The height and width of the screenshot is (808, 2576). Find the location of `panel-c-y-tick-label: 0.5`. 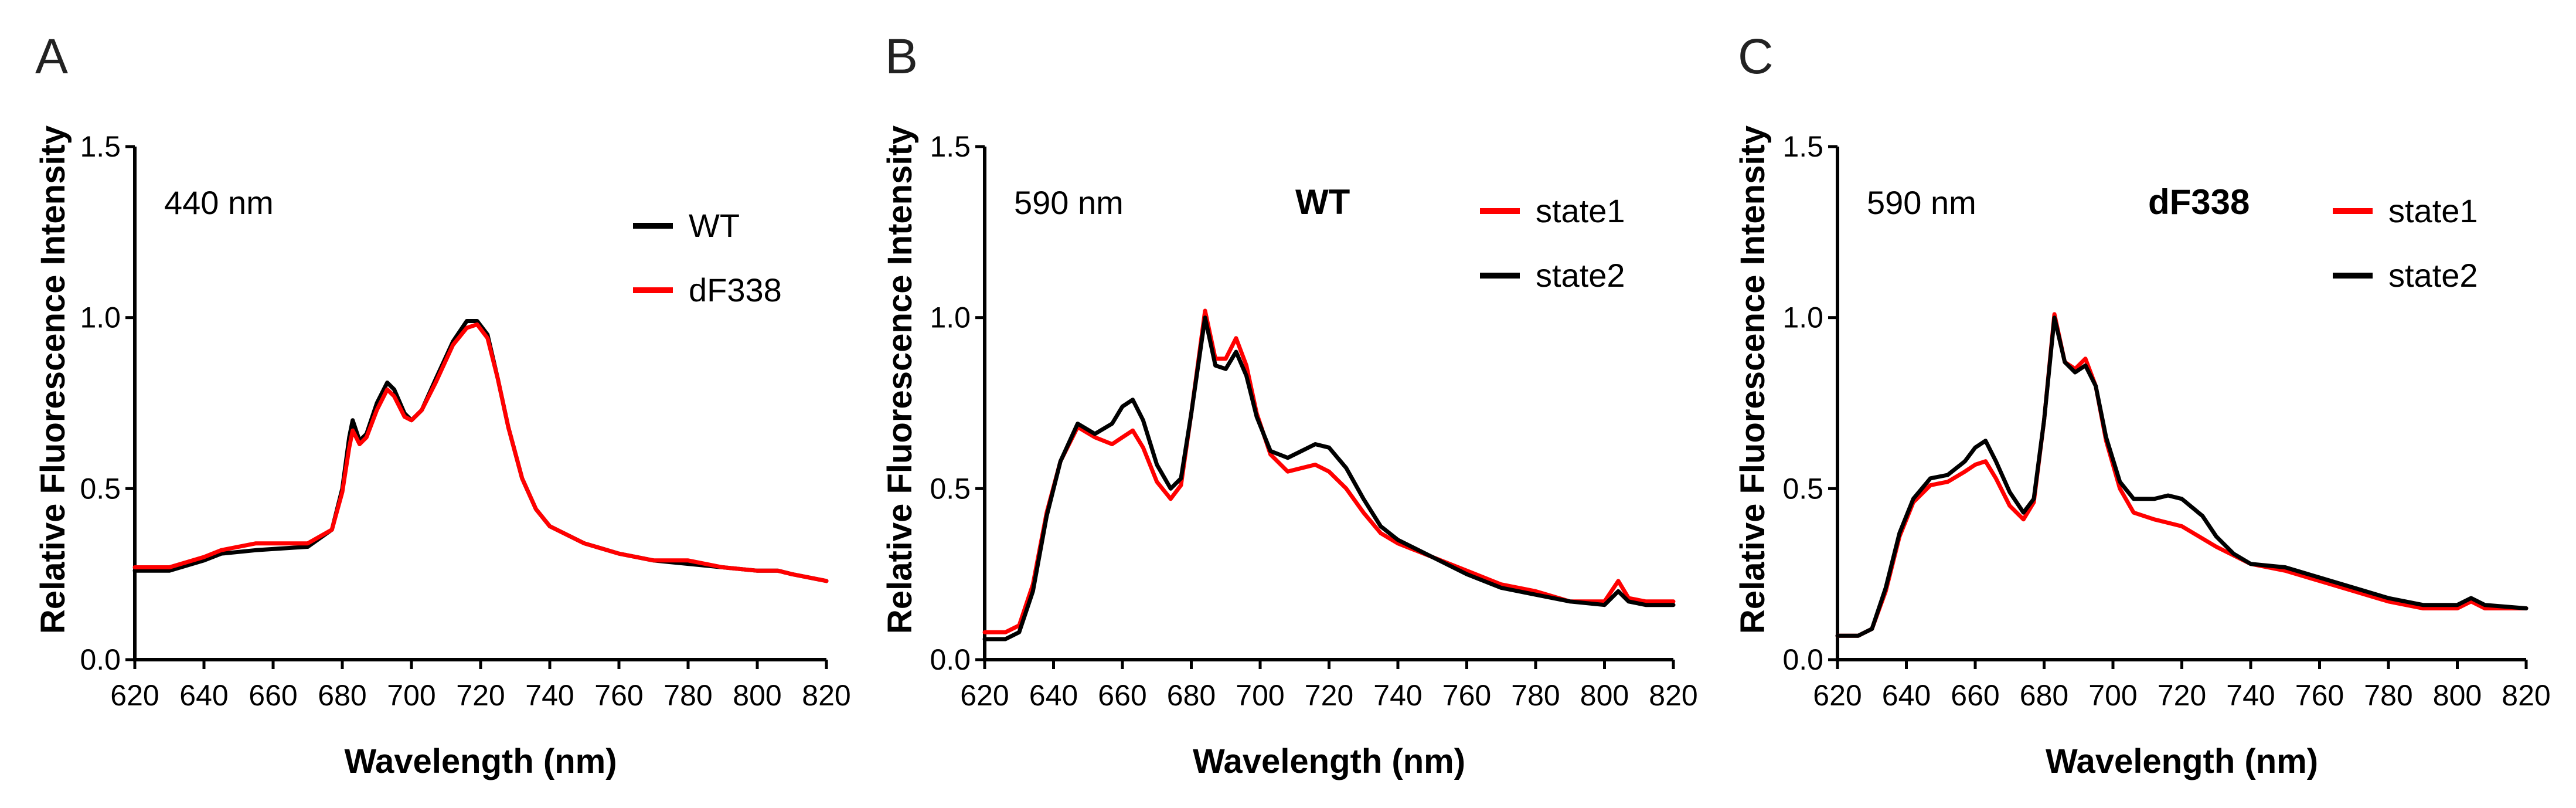

panel-c-y-tick-label: 0.5 is located at coordinates (1802, 488).